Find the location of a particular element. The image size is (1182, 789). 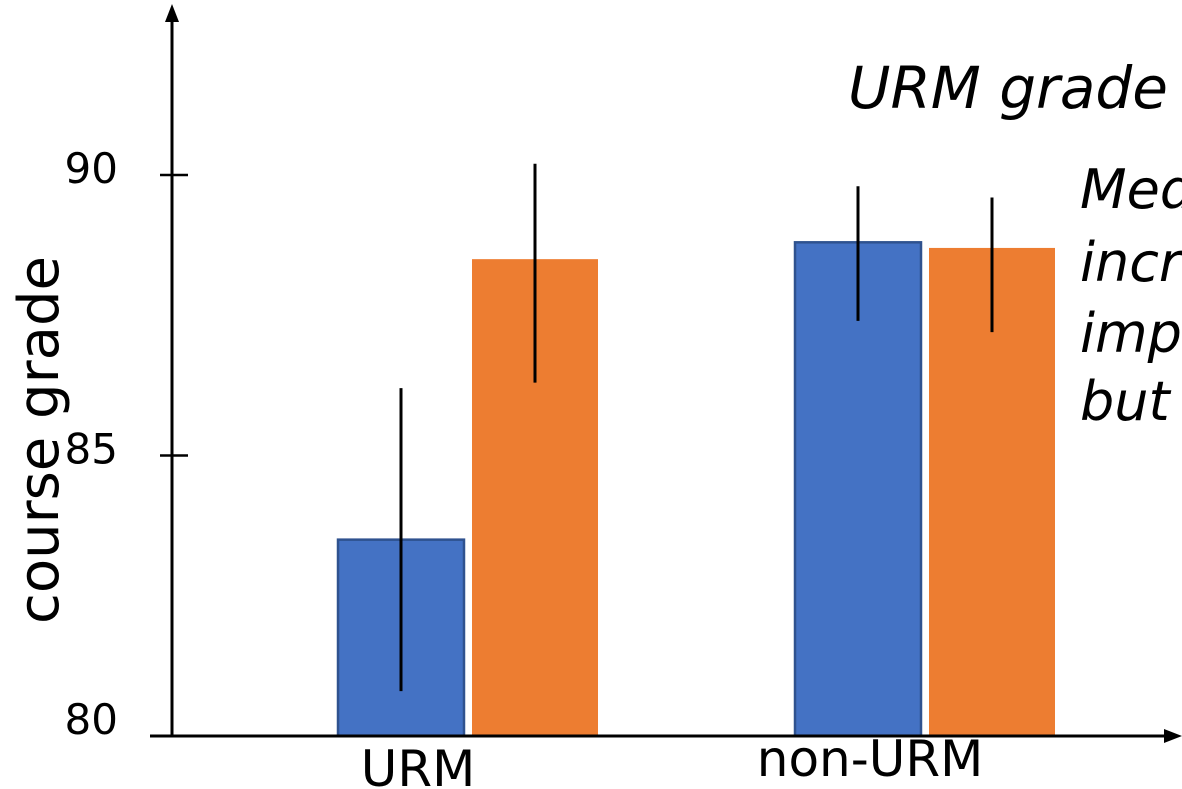

annotation-line-2: incr is located at coordinates (1131, 262).